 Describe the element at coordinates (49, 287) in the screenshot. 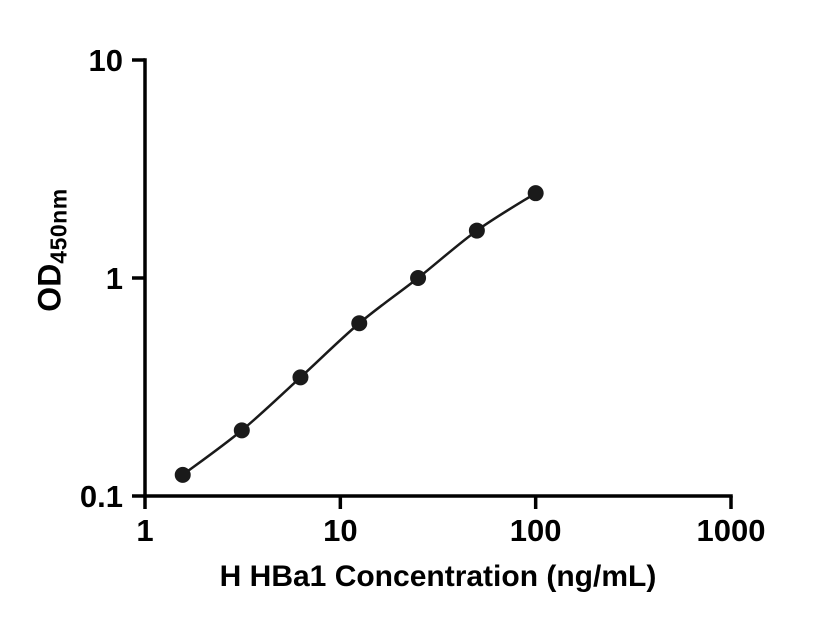

I see `y-axis-title-main: OD` at that location.